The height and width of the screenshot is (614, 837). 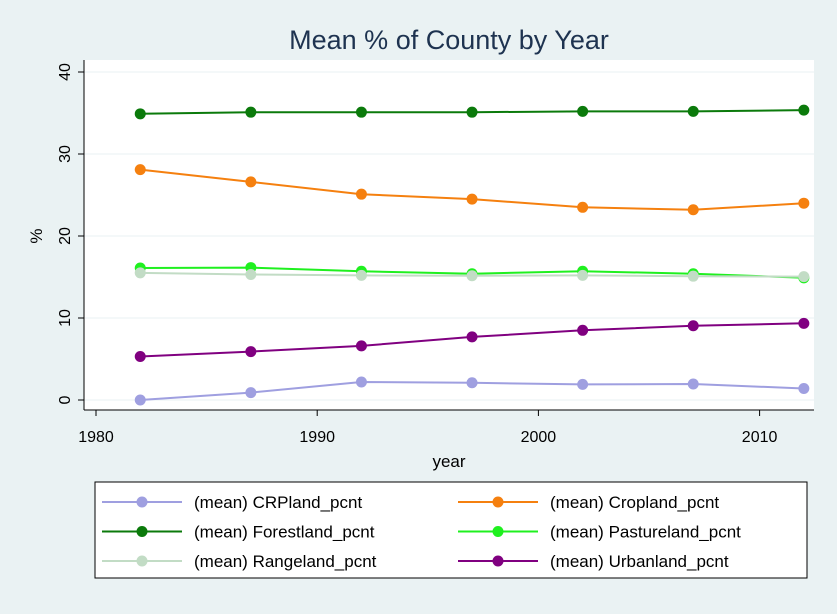 I want to click on y-tick-label: 20, so click(x=65, y=236).